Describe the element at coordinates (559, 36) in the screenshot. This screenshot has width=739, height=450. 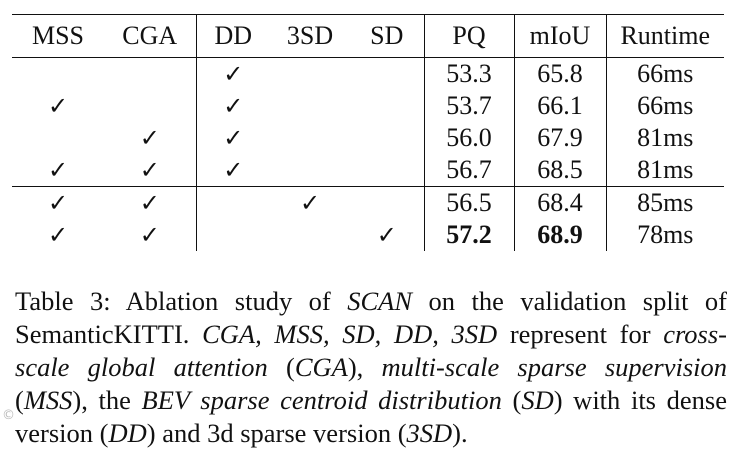
I see `header-miou: mIoU` at that location.